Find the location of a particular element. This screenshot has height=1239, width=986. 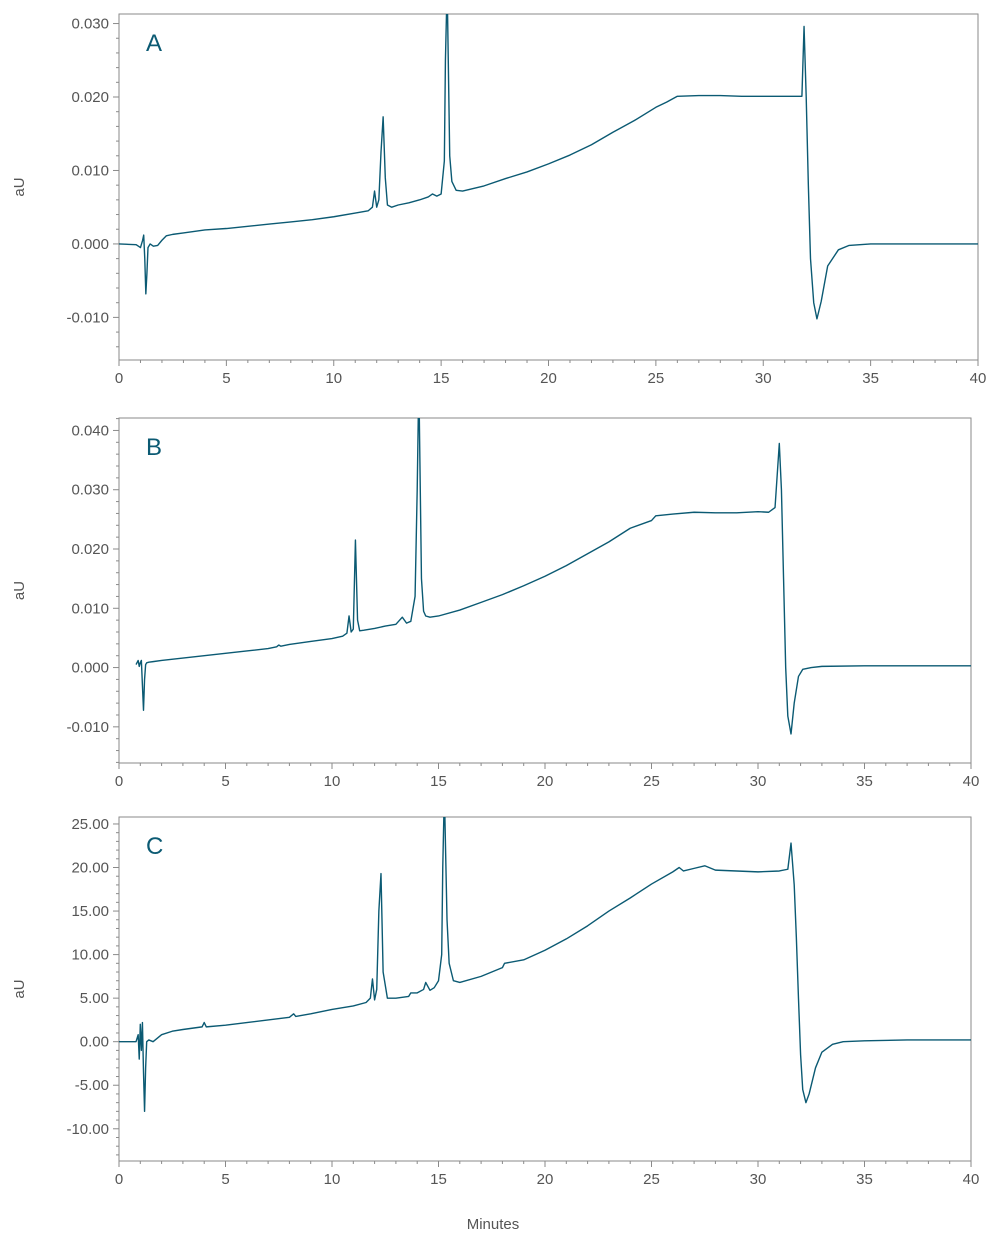

panel-label: A is located at coordinates (154, 43).